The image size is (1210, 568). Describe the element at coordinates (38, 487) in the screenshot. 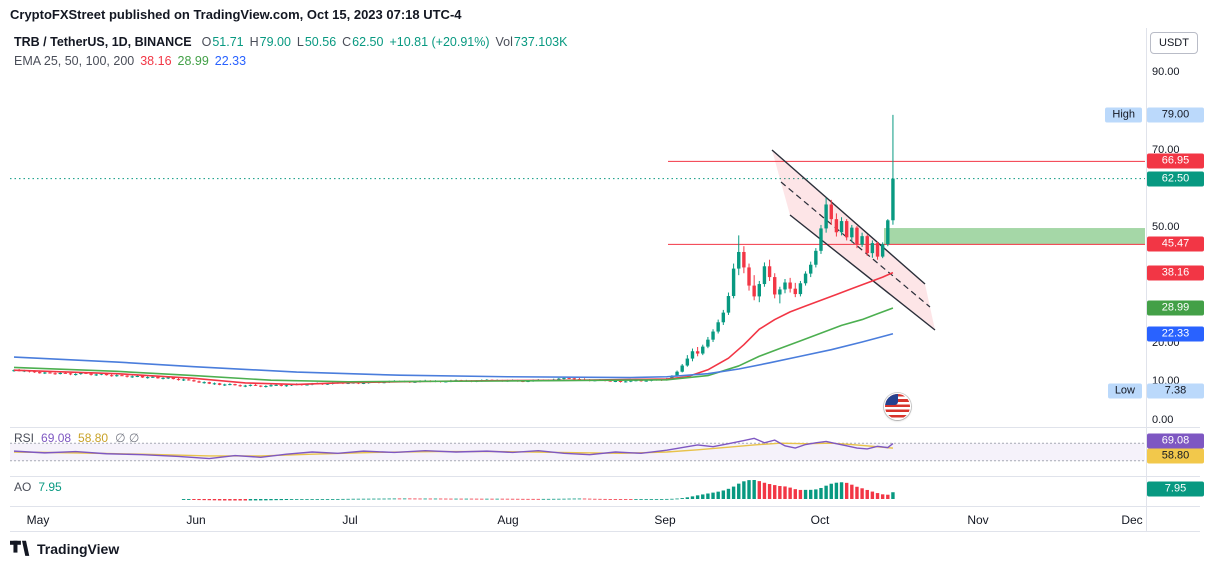

I see `ao-legend-row: AO 7.95` at that location.